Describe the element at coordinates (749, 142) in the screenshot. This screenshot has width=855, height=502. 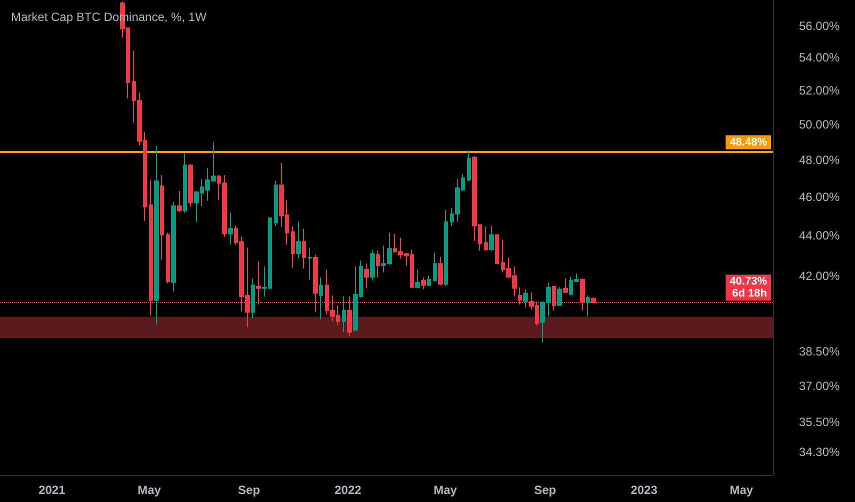
I see `ref-line-label: 48.48%` at that location.